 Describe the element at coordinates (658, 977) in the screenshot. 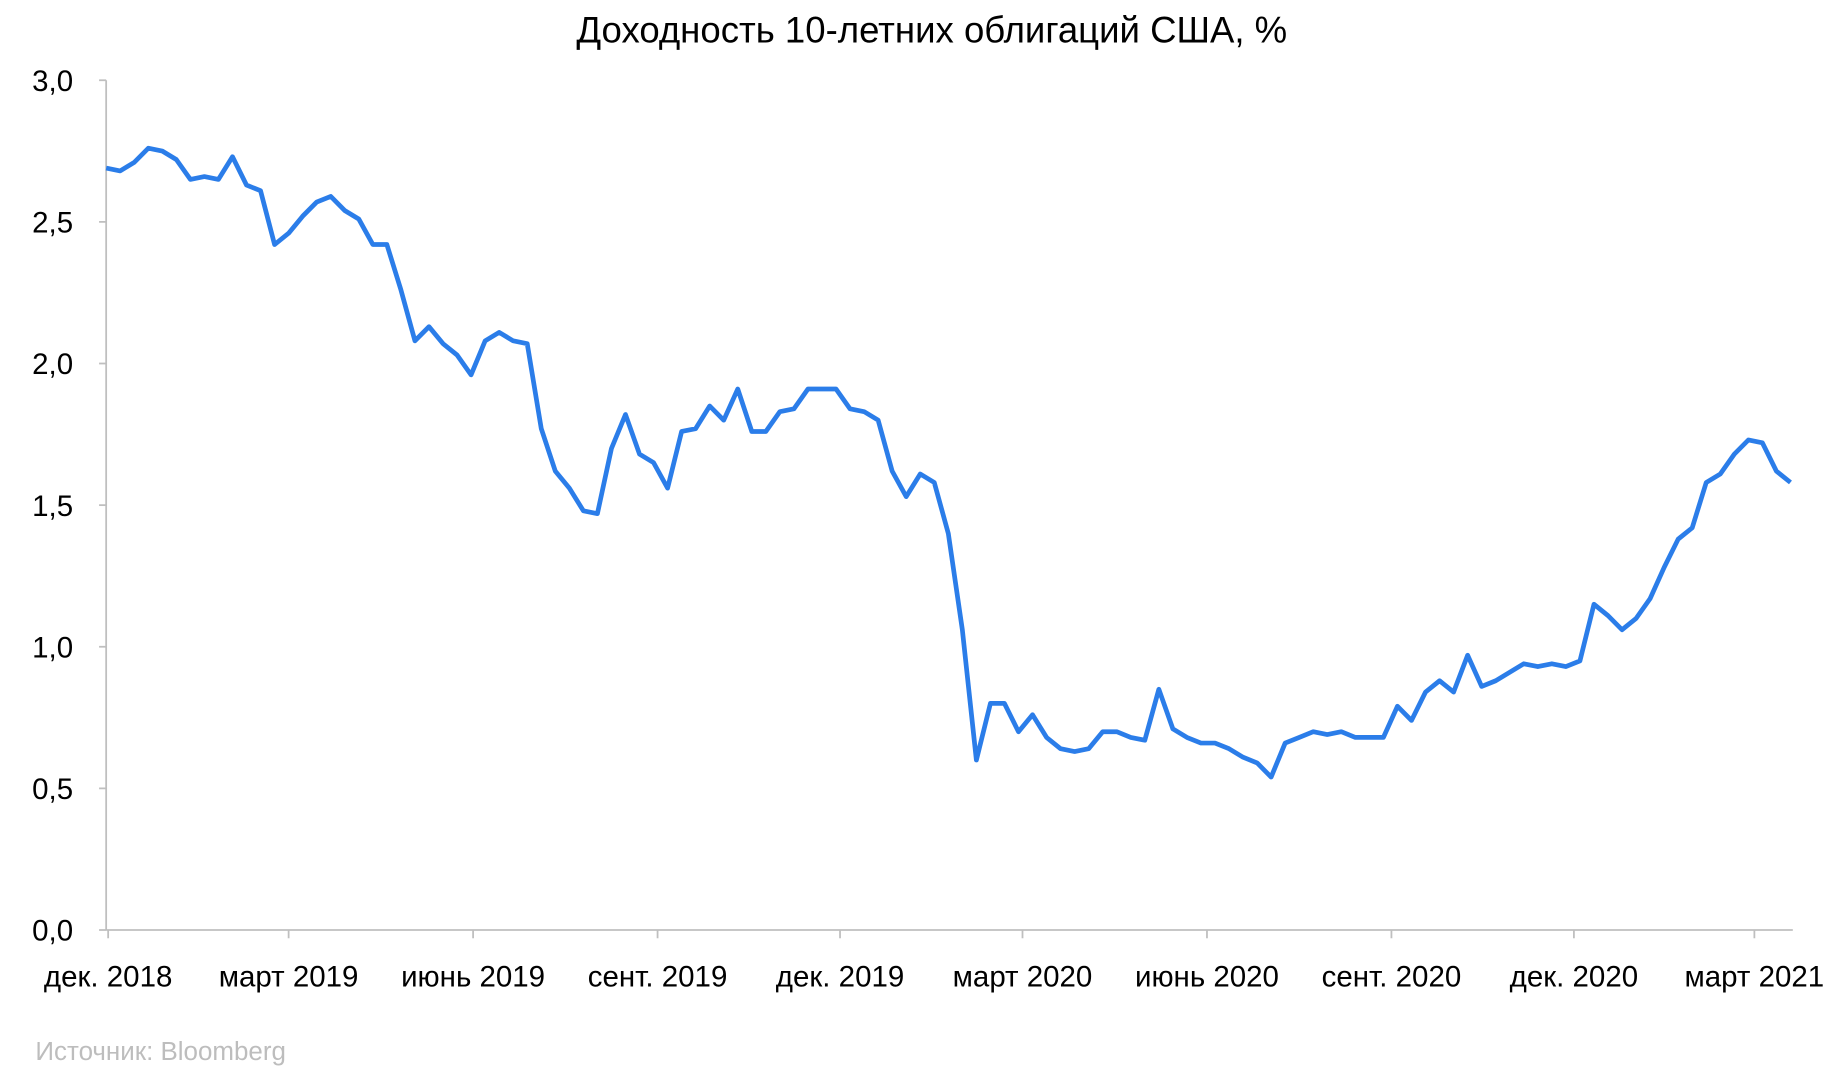

I see `x-tick-label: сент. 2019` at that location.